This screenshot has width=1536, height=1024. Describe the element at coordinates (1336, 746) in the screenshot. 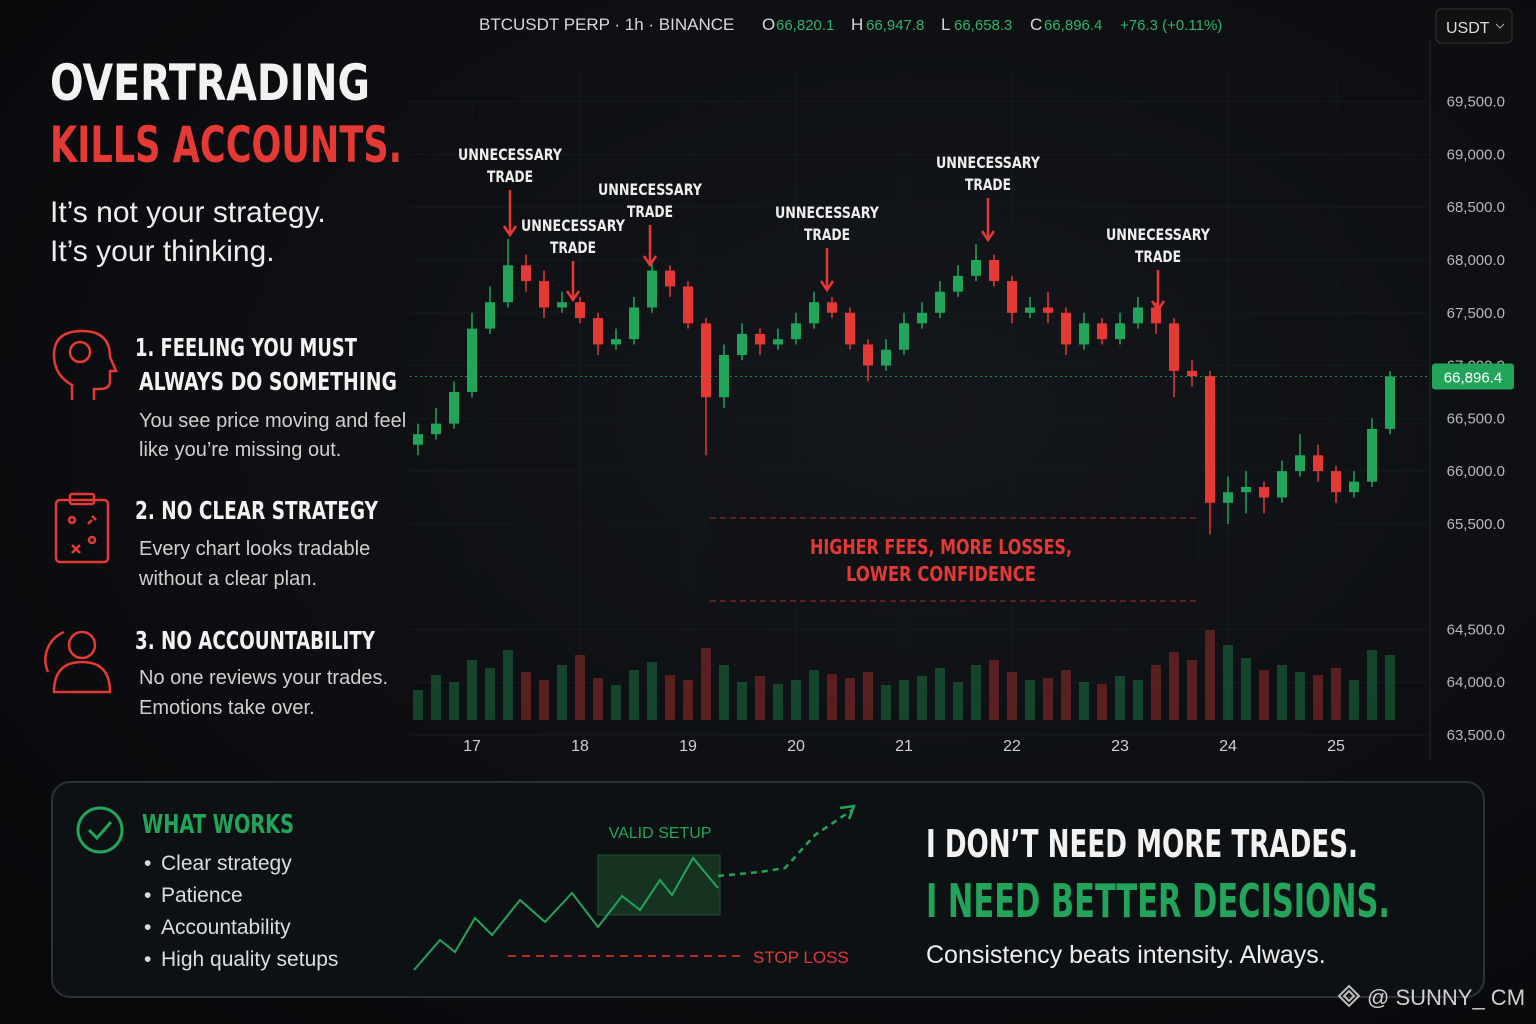

I see `x-tick-label: 25` at that location.